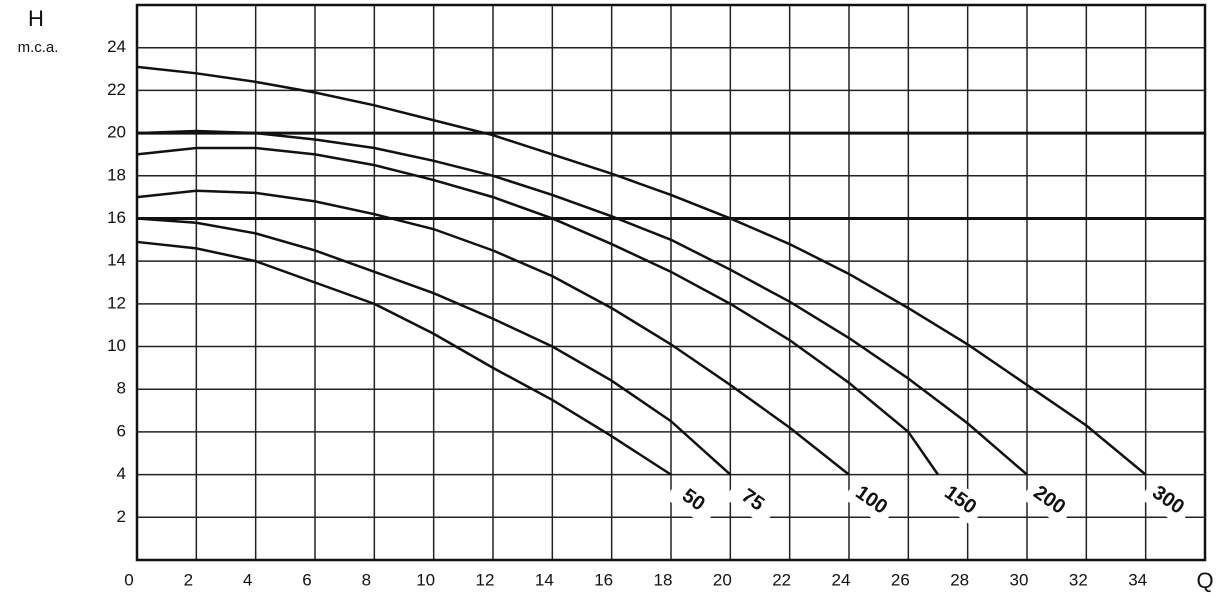  Describe the element at coordinates (722, 579) in the screenshot. I see `x-tick-label: 20` at that location.